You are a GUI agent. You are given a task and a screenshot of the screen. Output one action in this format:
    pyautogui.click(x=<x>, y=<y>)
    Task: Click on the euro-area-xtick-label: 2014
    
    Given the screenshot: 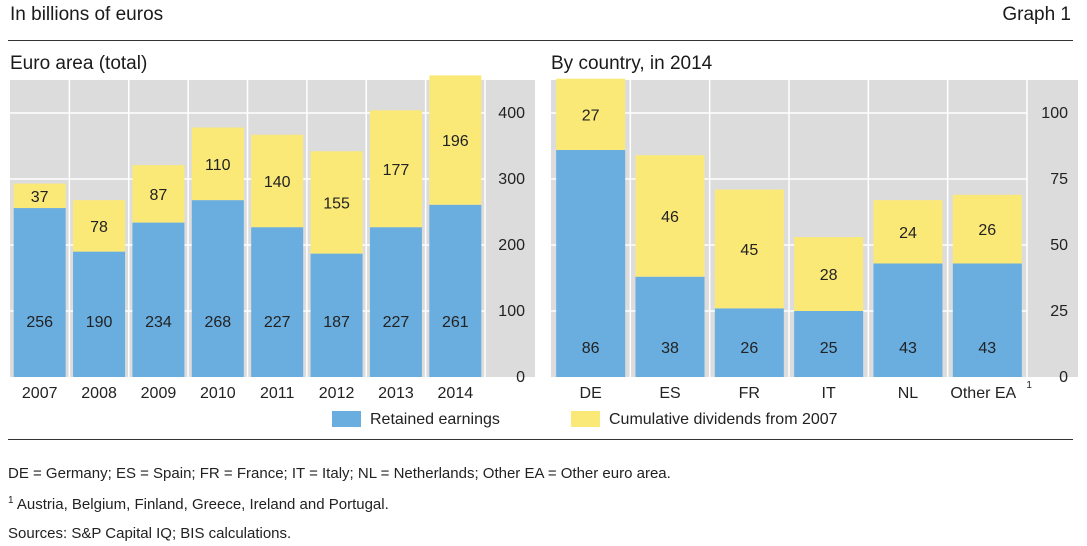 What is the action you would take?
    pyautogui.click(x=456, y=393)
    